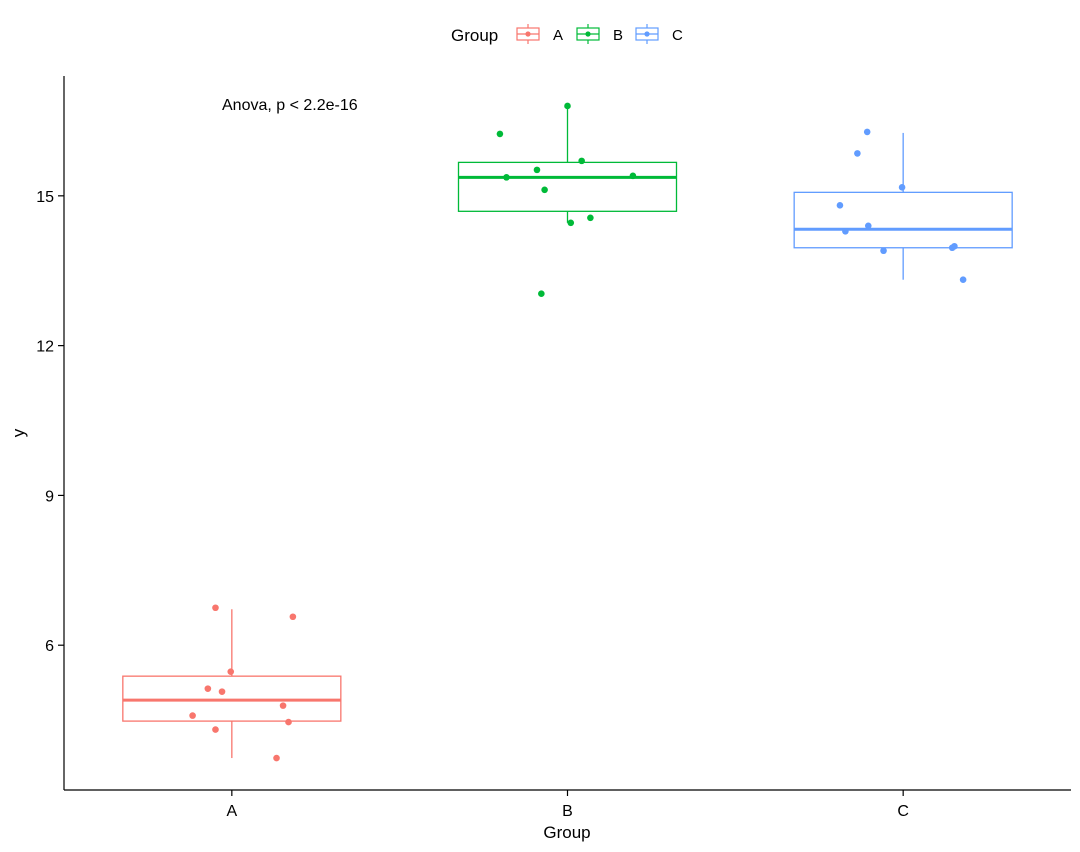  What do you see at coordinates (50, 422) in the screenshot?
I see `y-axis-ticks: 6 9 12 15` at bounding box center [50, 422].